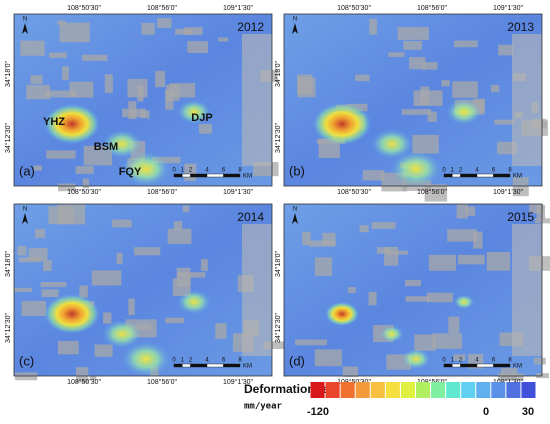  I want to click on scale-tick-label: 2, so click(191, 171).